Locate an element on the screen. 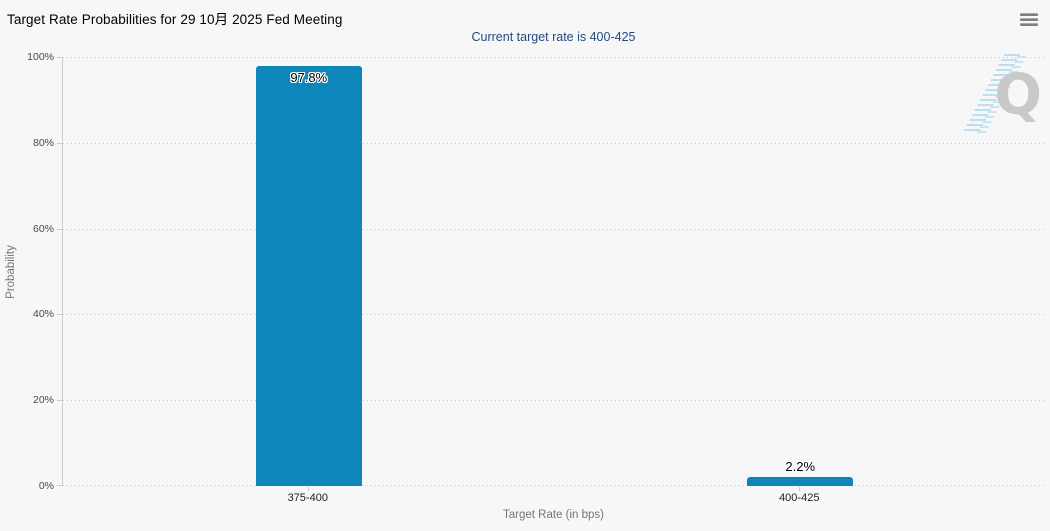 The height and width of the screenshot is (531, 1050). y-tick-label: 100% is located at coordinates (40, 57).